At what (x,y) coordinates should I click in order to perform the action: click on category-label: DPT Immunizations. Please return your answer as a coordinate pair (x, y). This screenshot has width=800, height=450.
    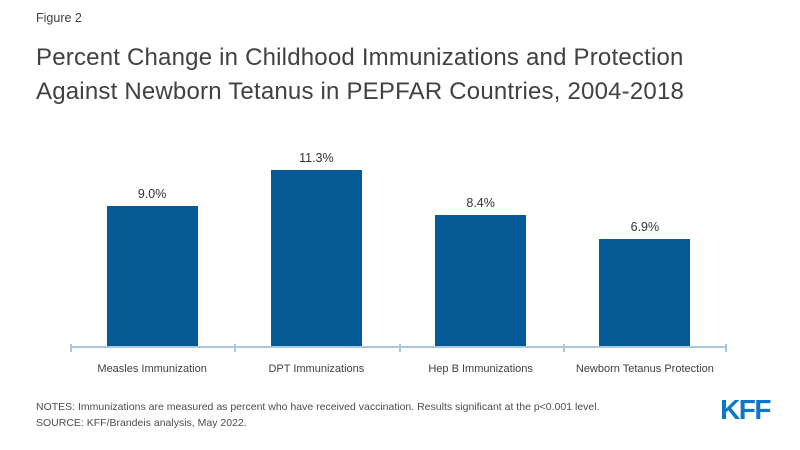
    Looking at the image, I should click on (316, 369).